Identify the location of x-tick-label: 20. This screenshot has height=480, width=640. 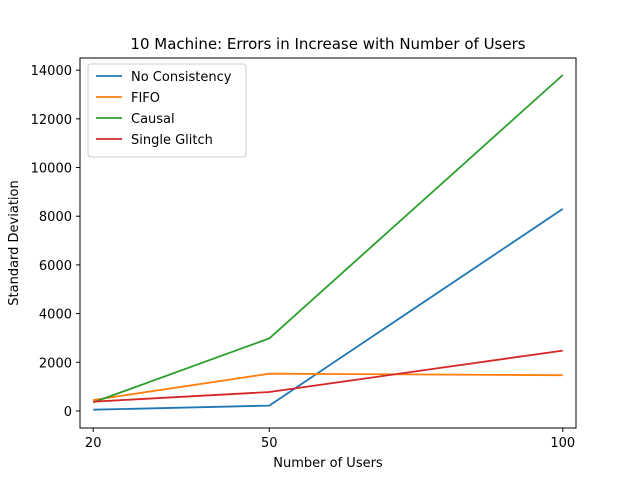
(93, 443).